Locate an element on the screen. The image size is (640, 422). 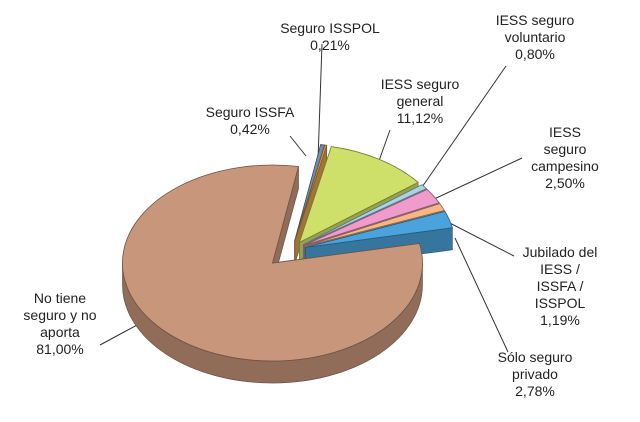
value-label: 11,12% is located at coordinates (420, 118).